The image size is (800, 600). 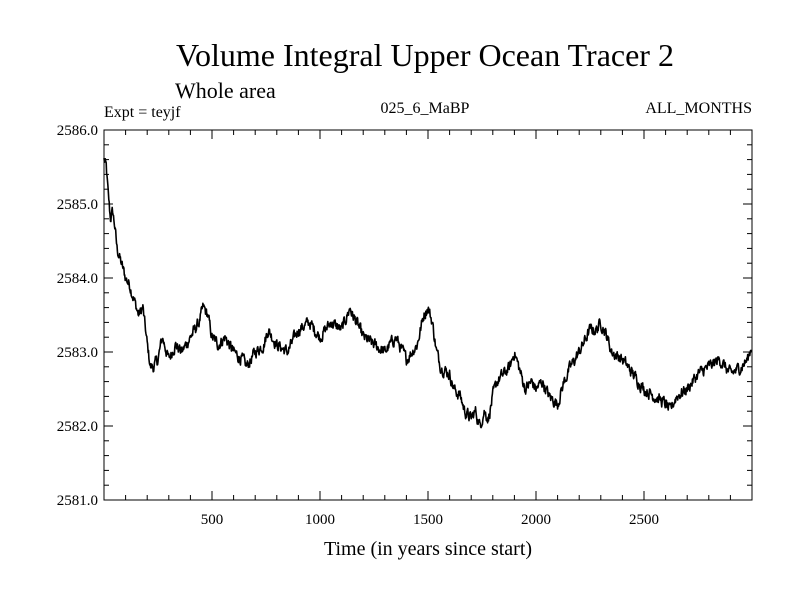 What do you see at coordinates (77, 205) in the screenshot?
I see `y-tick-label: 2585.0` at bounding box center [77, 205].